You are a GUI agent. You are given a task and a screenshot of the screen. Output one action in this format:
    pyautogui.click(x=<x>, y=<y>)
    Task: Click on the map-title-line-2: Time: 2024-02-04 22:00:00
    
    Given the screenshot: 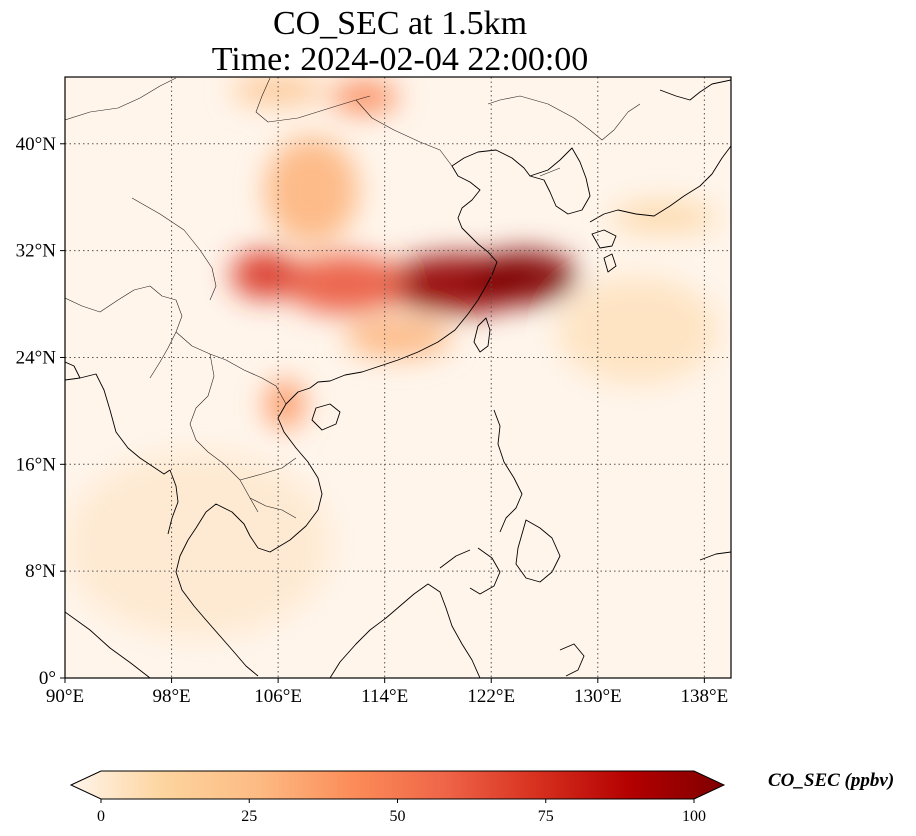 What is the action you would take?
    pyautogui.click(x=400, y=59)
    